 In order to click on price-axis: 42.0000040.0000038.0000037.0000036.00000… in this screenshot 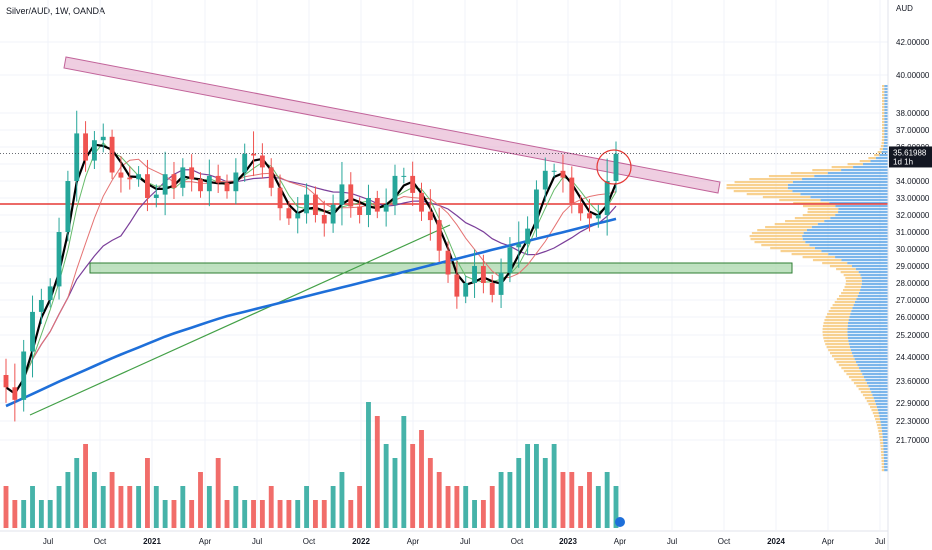, I will do `click(908, 275)`.